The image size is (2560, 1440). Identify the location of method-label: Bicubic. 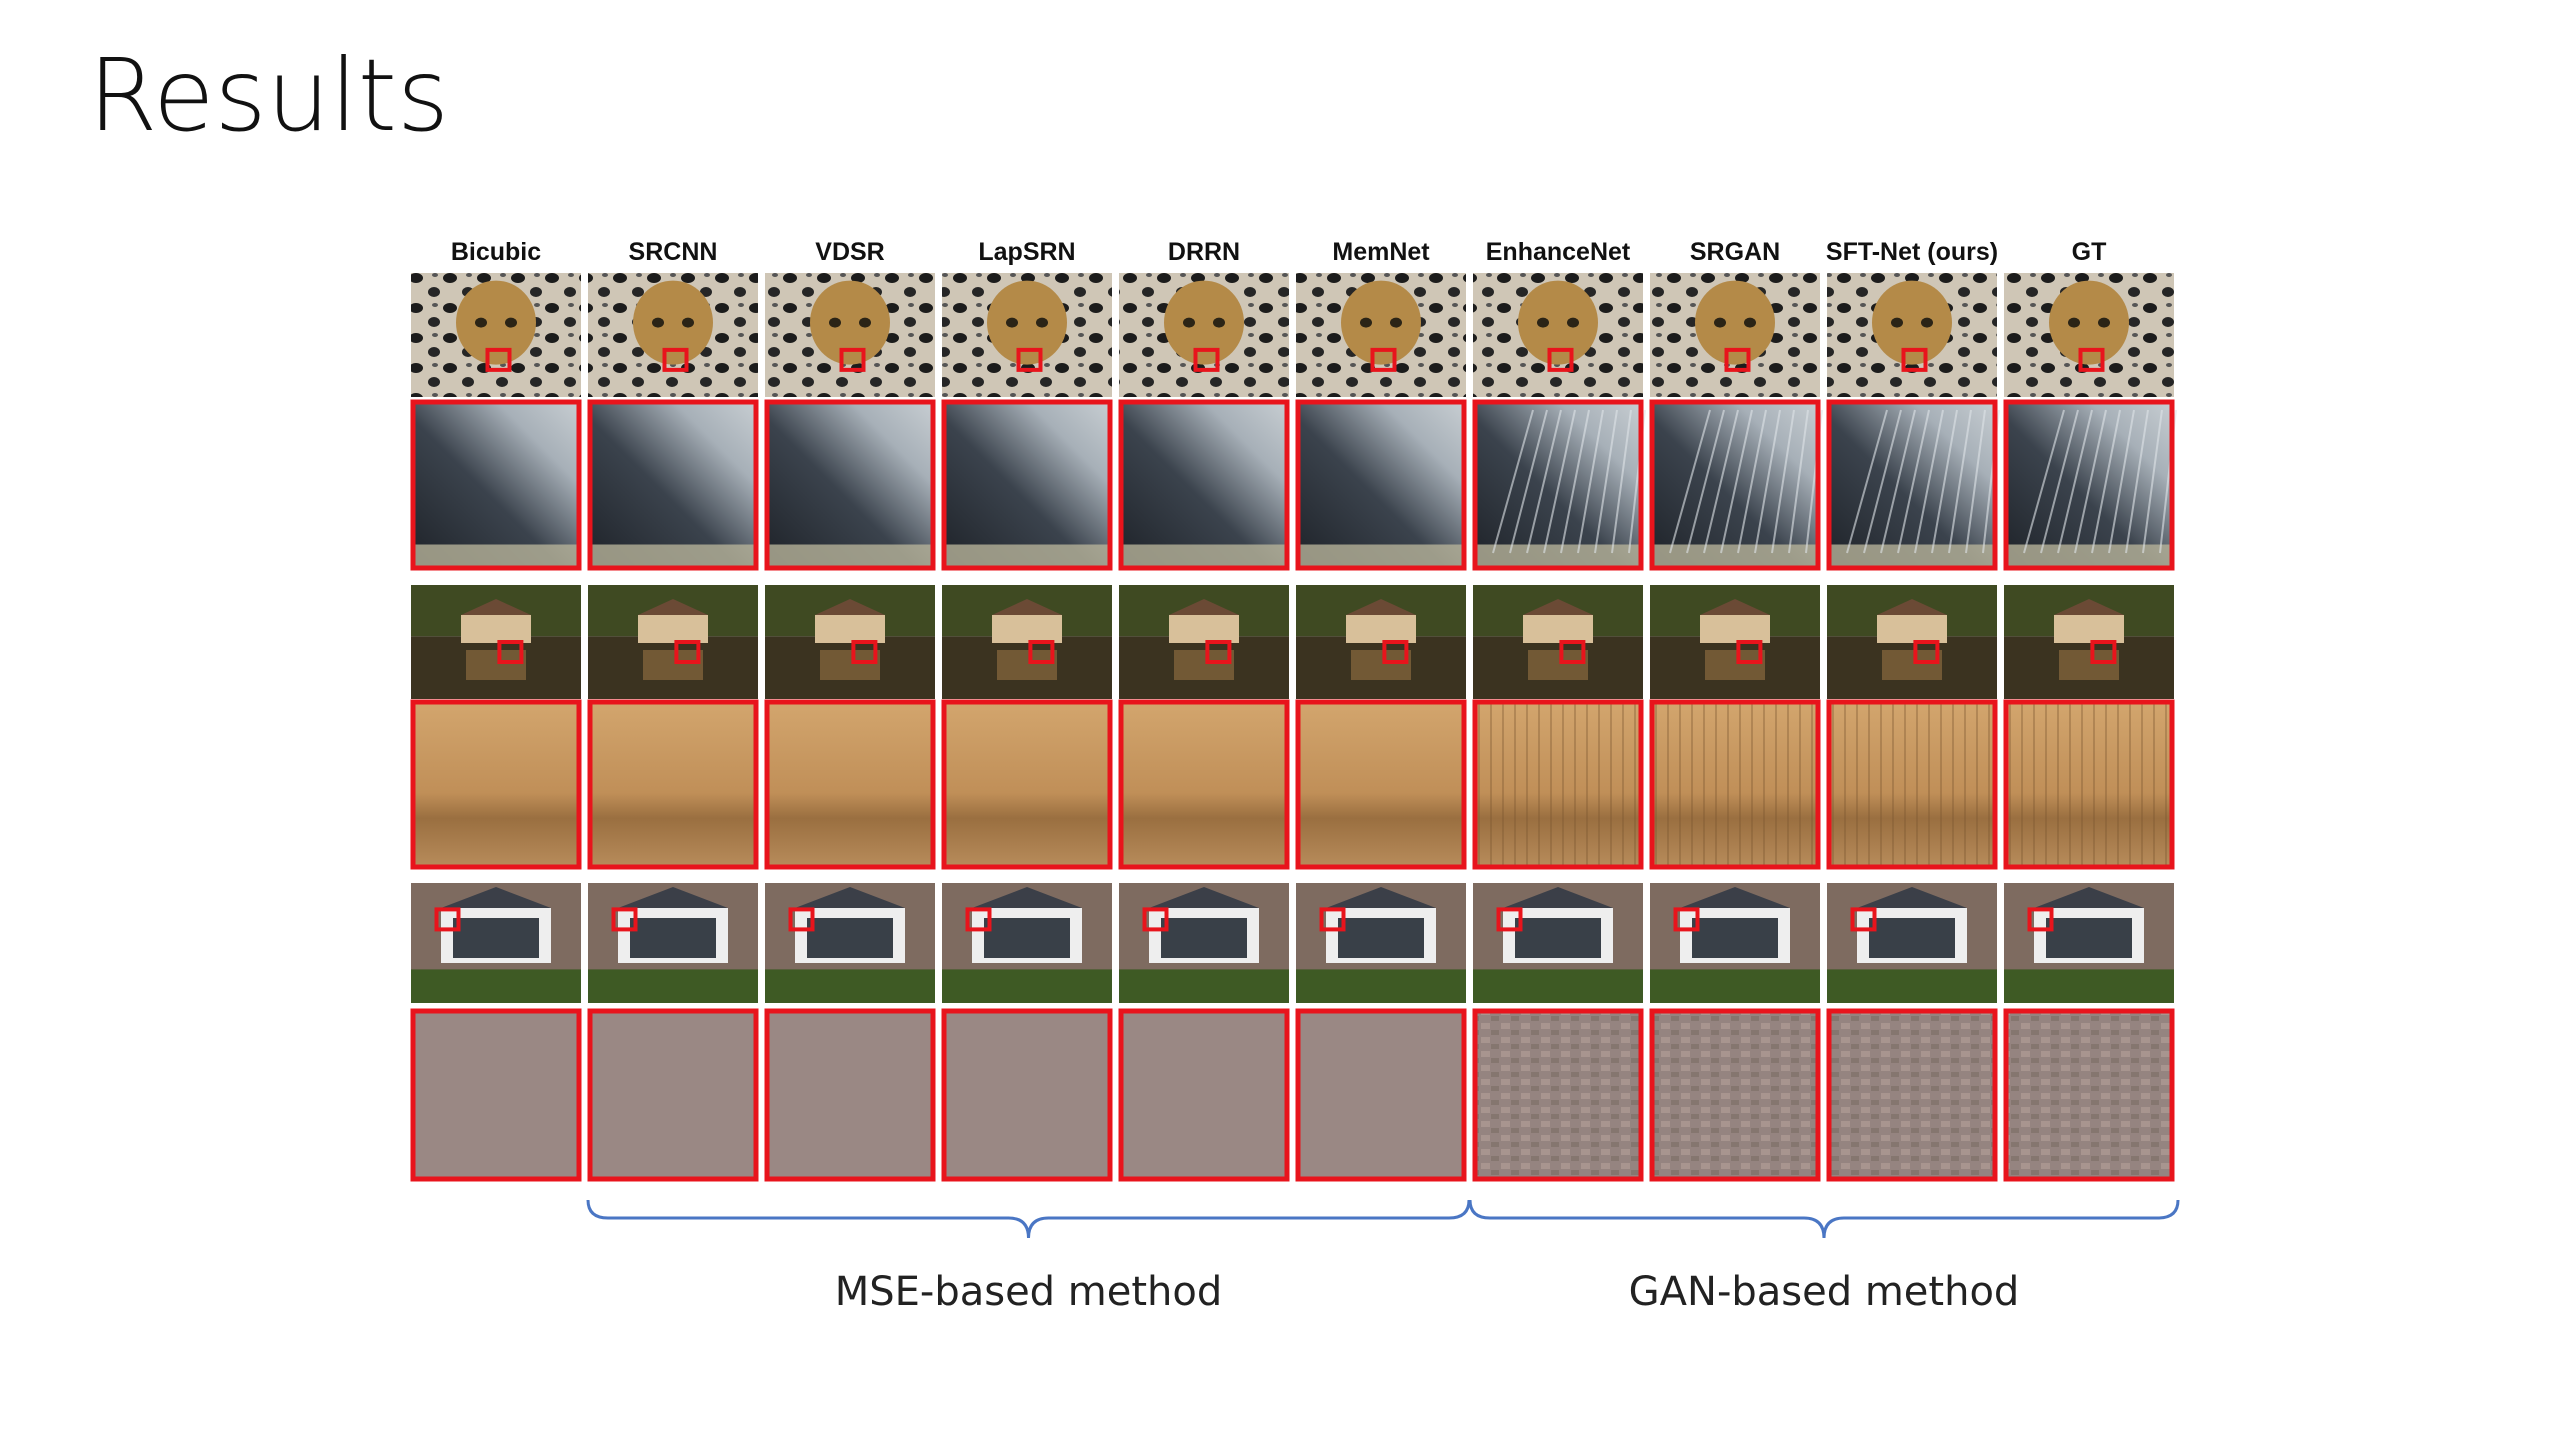
(496, 252).